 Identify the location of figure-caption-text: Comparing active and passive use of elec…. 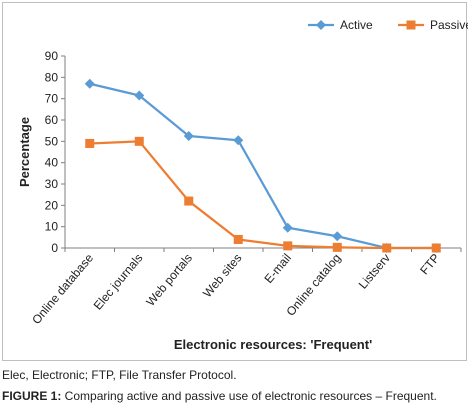
(249, 396).